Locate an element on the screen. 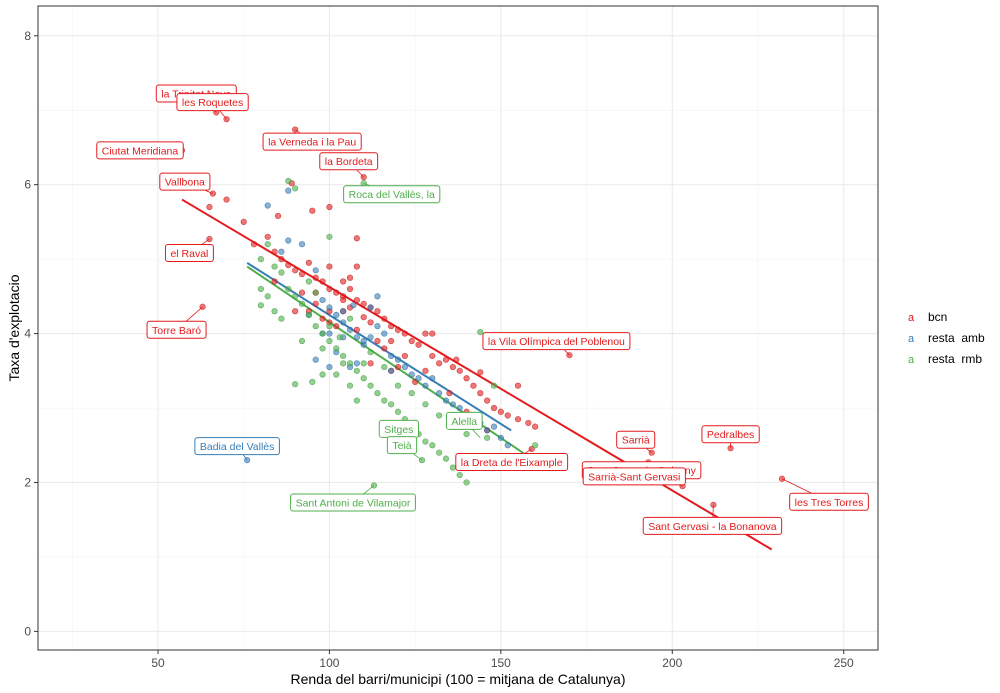  y-axis-title: Taxa d'explotacio is located at coordinates (14, 327).